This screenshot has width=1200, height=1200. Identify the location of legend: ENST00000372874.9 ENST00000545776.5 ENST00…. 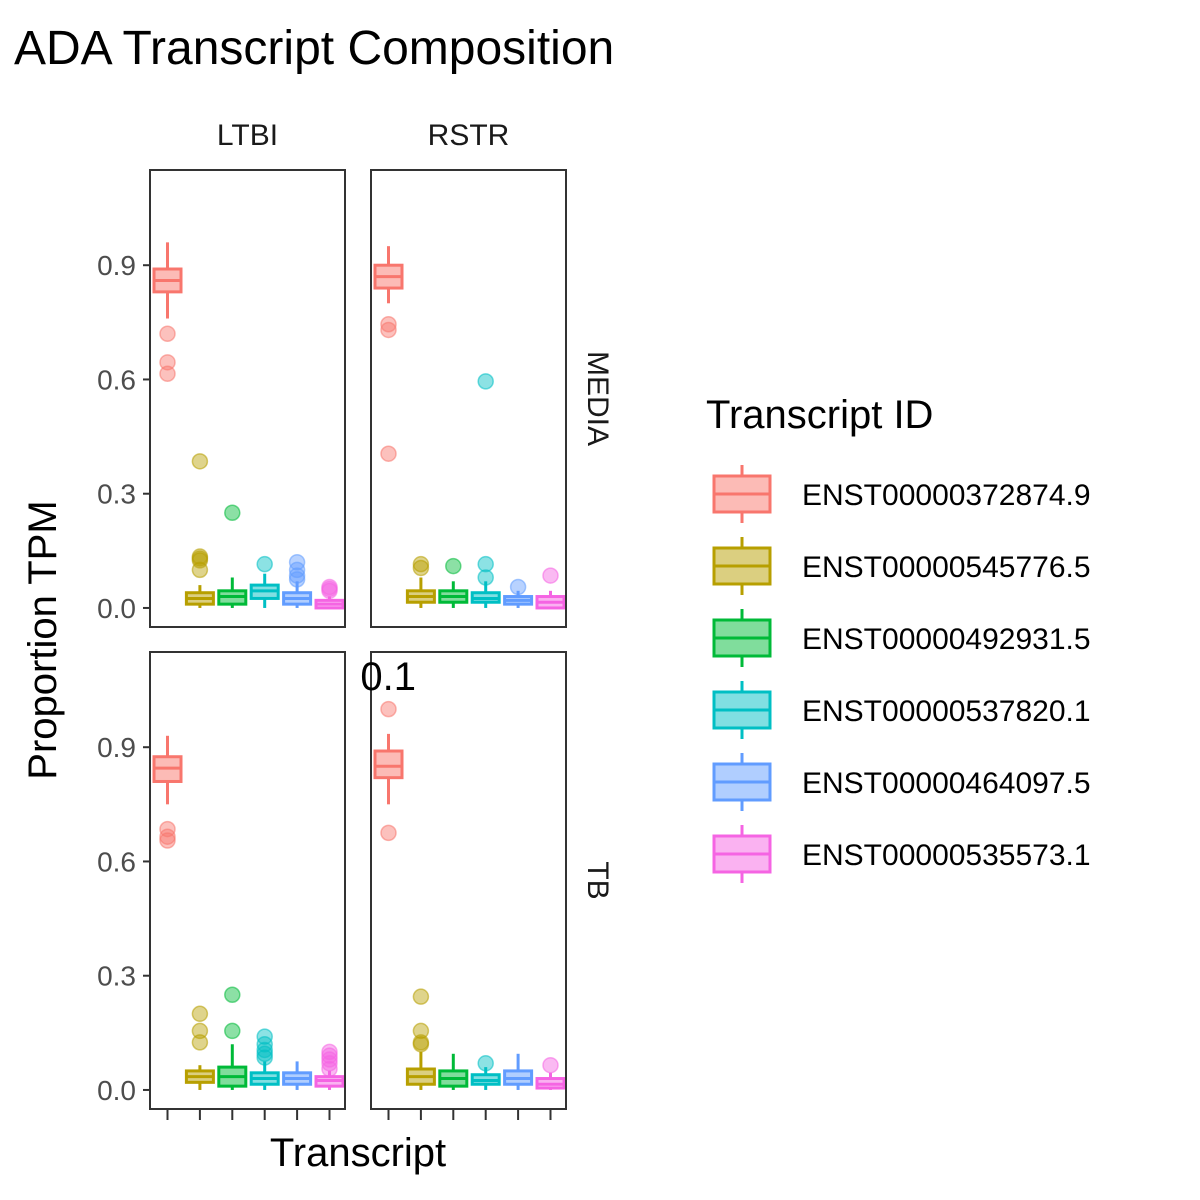
(901, 674).